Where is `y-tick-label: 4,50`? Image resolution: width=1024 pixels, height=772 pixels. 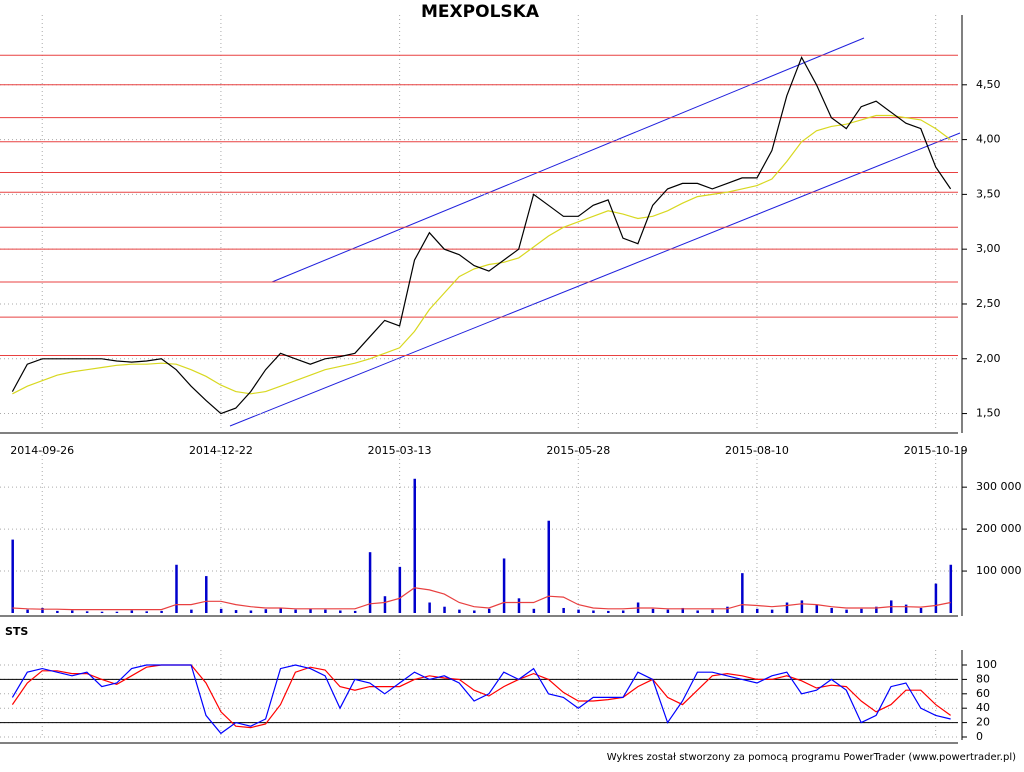
y-tick-label: 4,50 is located at coordinates (988, 84).